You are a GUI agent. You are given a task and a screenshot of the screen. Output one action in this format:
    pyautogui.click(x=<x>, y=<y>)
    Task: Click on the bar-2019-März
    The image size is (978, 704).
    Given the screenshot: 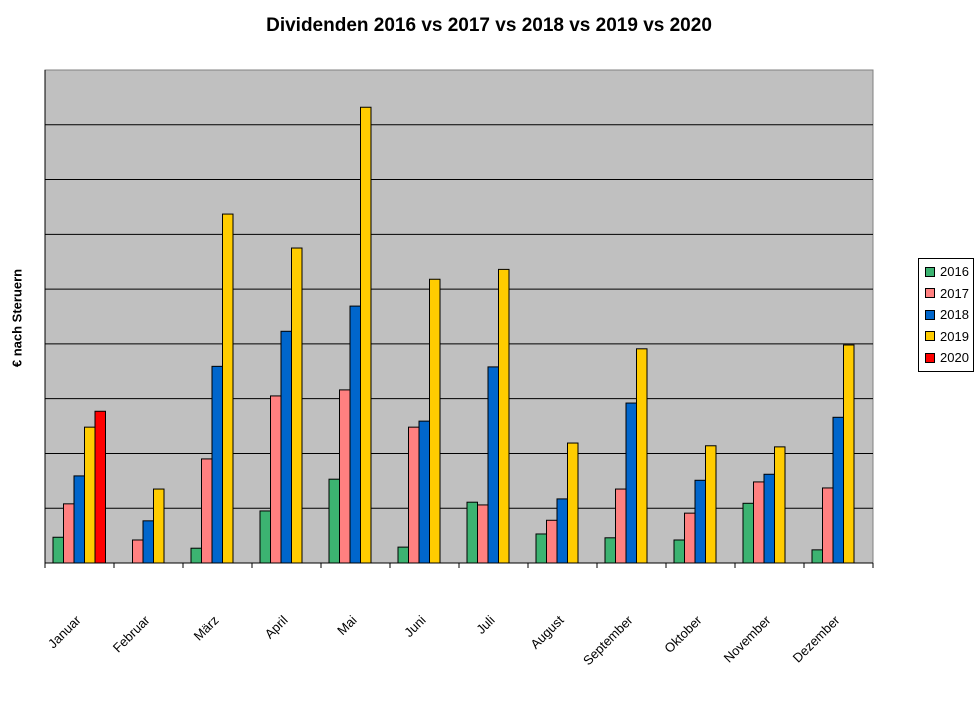 What is the action you would take?
    pyautogui.click(x=228, y=388)
    